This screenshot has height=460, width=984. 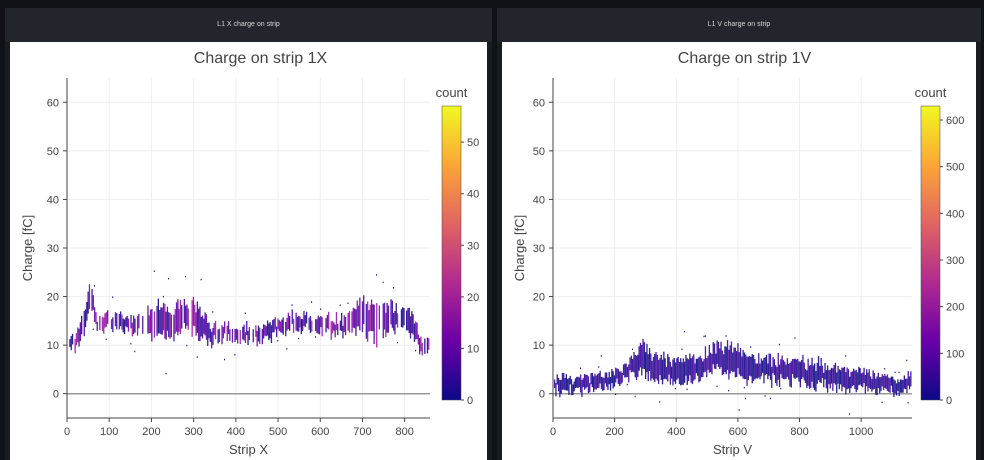 I want to click on x-tick-label: 500, so click(x=278, y=432).